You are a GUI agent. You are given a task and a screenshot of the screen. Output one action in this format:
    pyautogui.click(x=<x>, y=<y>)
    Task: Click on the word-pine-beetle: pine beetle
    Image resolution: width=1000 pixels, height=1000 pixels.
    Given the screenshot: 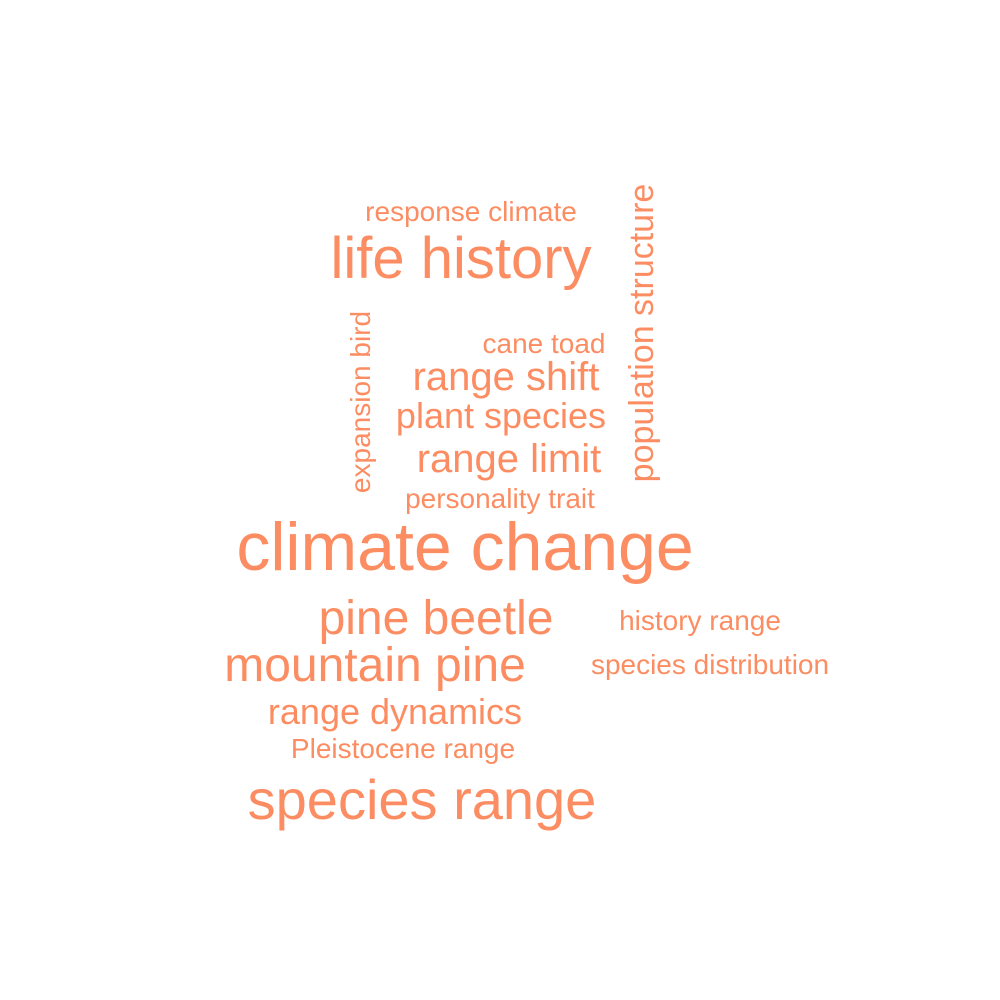 What is the action you would take?
    pyautogui.click(x=436, y=618)
    